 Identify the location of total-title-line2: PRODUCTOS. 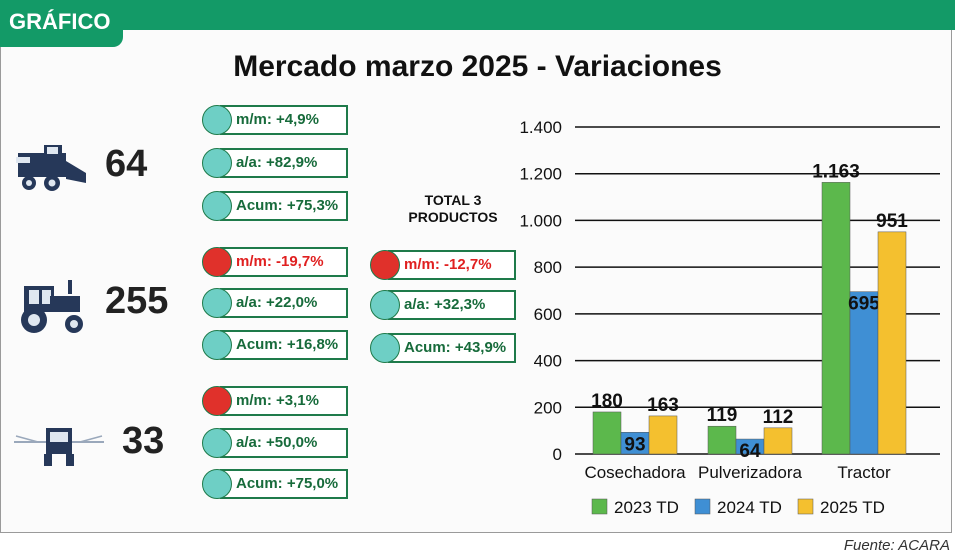
(453, 217).